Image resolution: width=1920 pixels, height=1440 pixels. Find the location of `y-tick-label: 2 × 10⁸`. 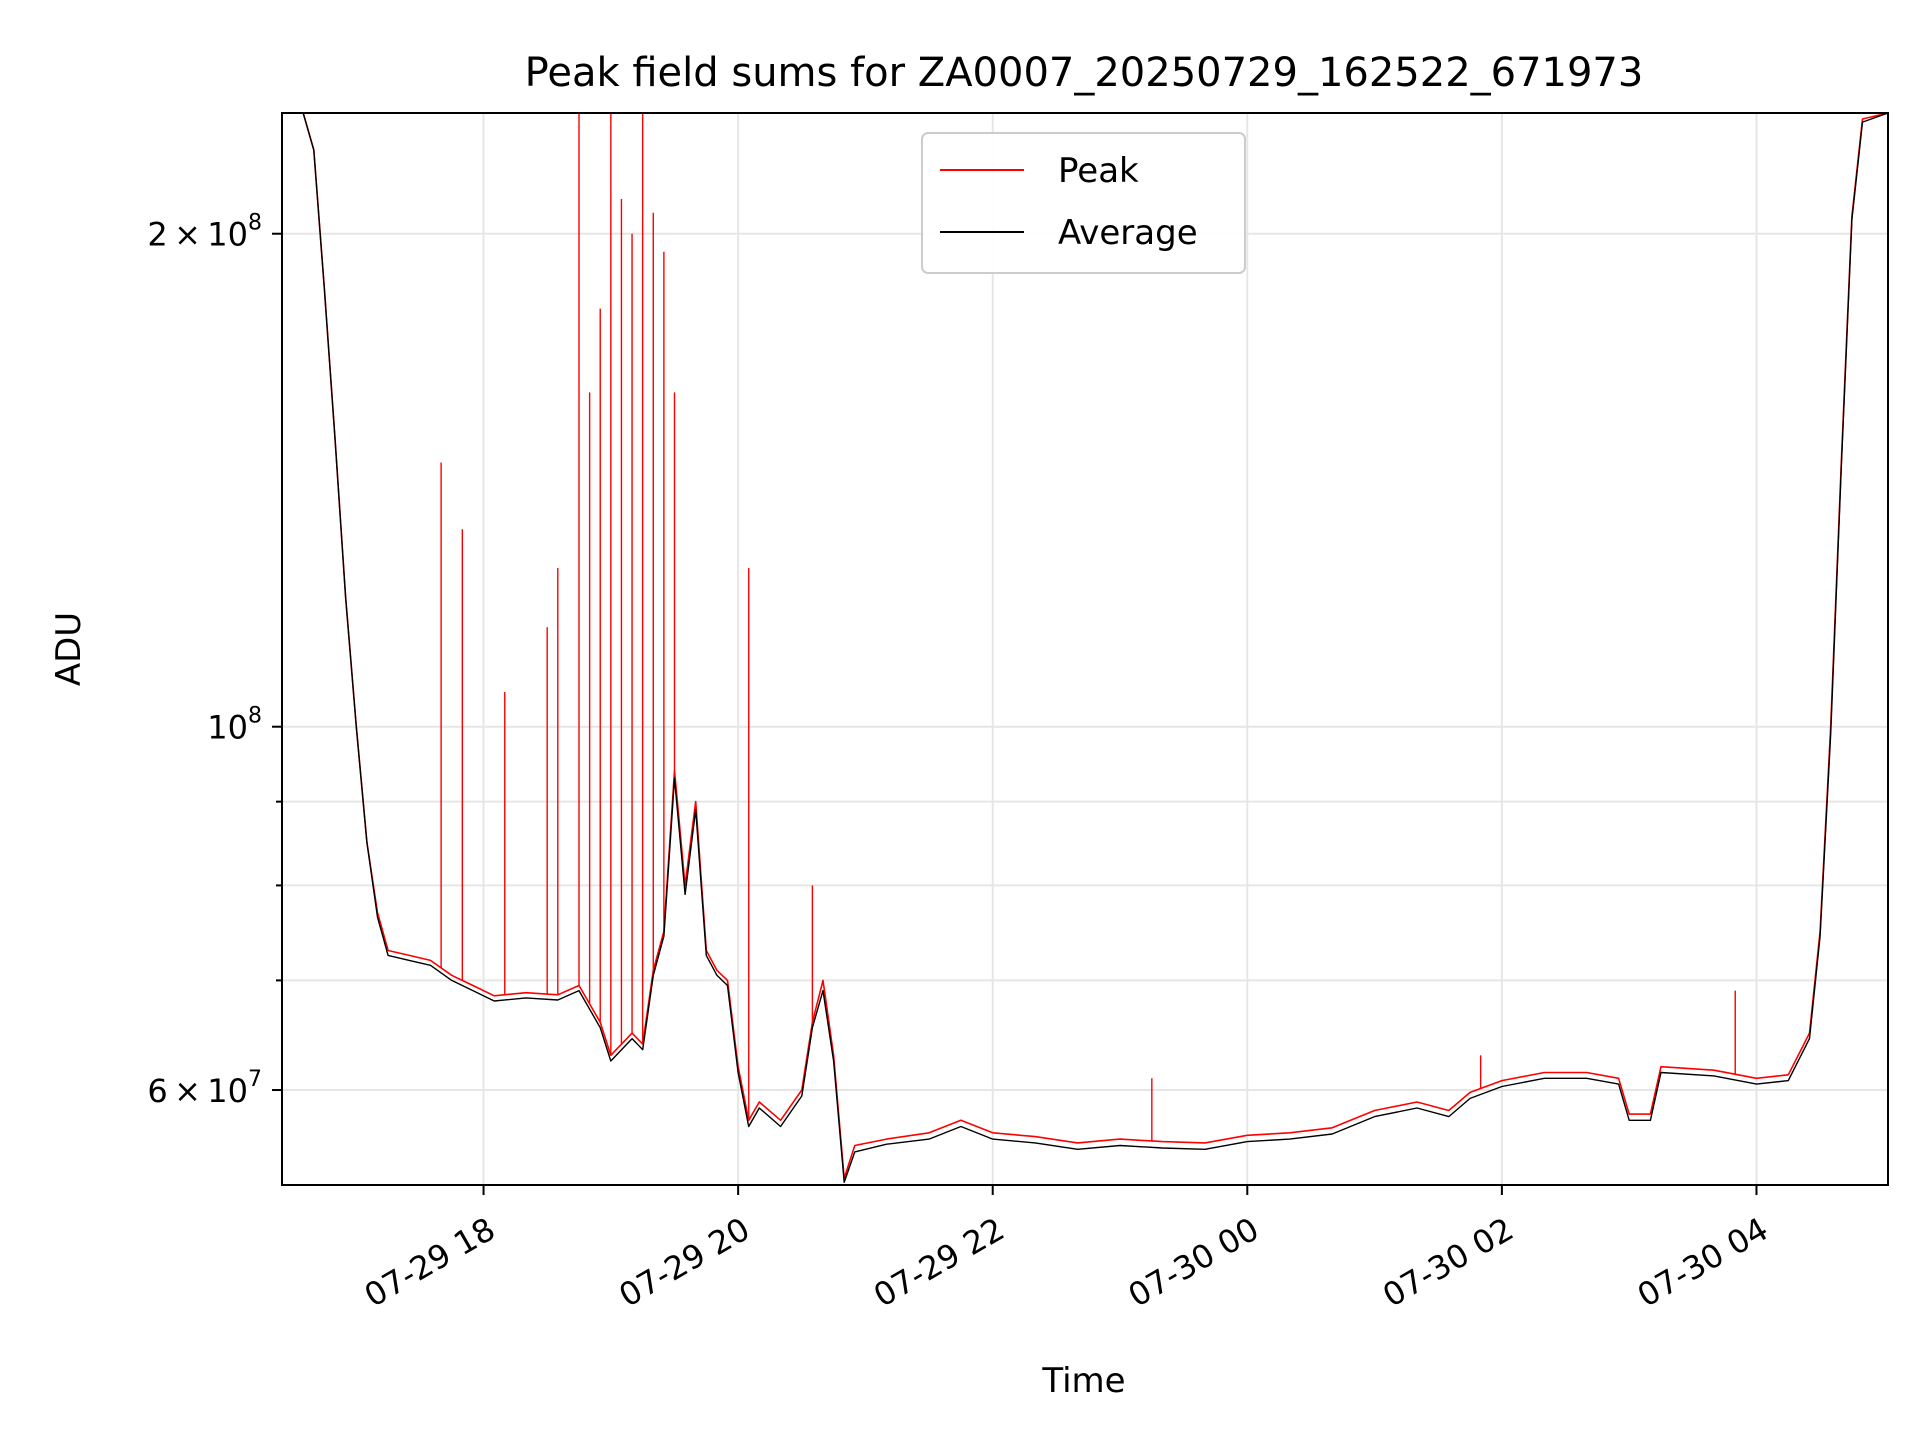

y-tick-label: 2 × 10⁸ is located at coordinates (204, 232).